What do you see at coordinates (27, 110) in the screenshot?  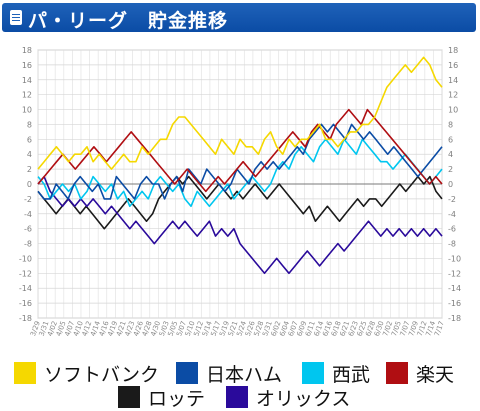 I see `y-tick-label: 10` at bounding box center [27, 110].